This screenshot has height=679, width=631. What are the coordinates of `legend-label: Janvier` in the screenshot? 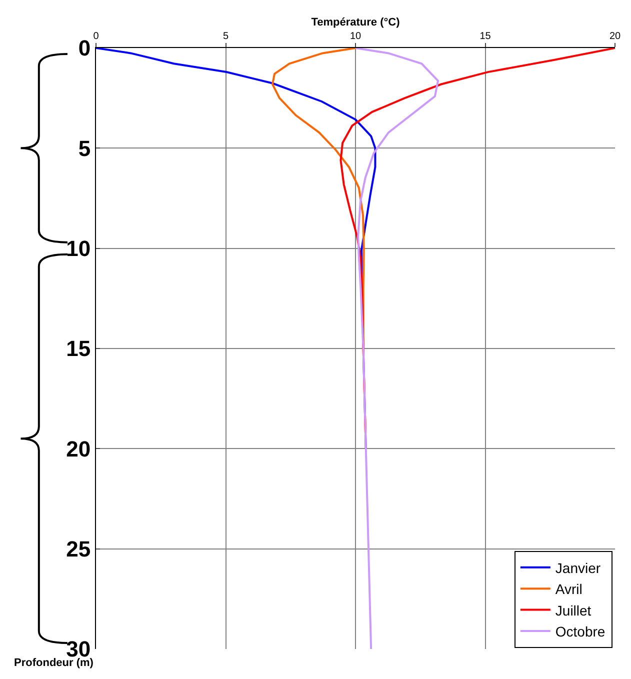 It's located at (578, 568).